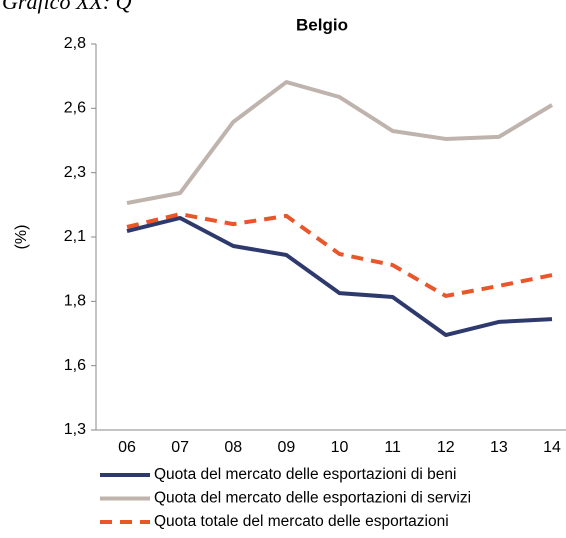 The height and width of the screenshot is (538, 566). I want to click on y-tick-label: 2,8, so click(75, 43).